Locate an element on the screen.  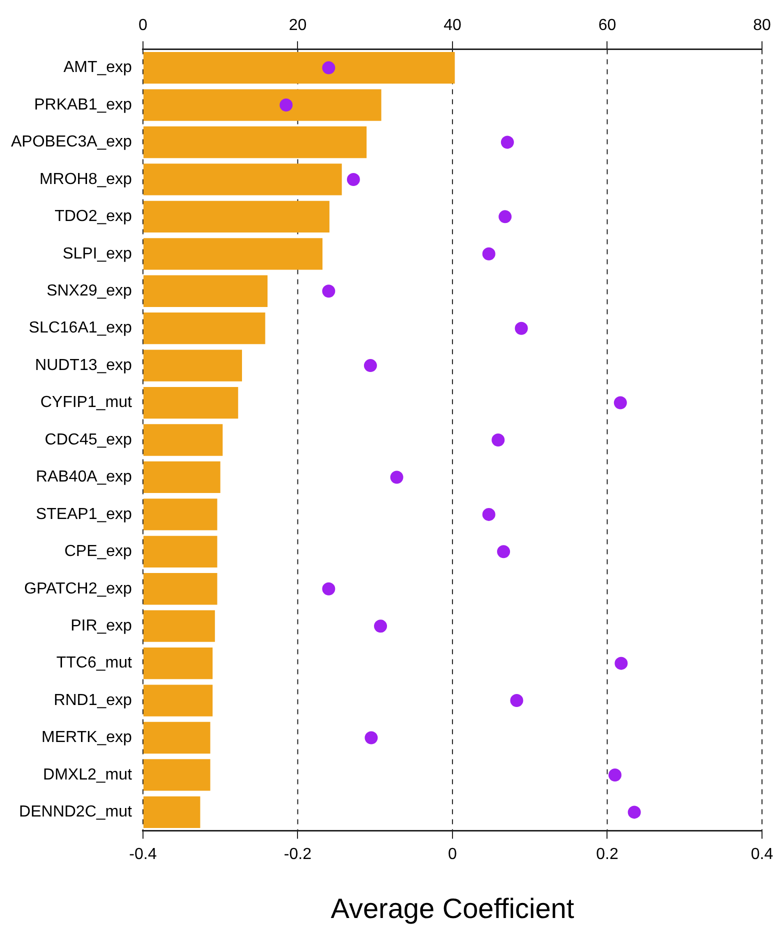
y-tick-label: APOBEC3A_exp is located at coordinates (71, 142).